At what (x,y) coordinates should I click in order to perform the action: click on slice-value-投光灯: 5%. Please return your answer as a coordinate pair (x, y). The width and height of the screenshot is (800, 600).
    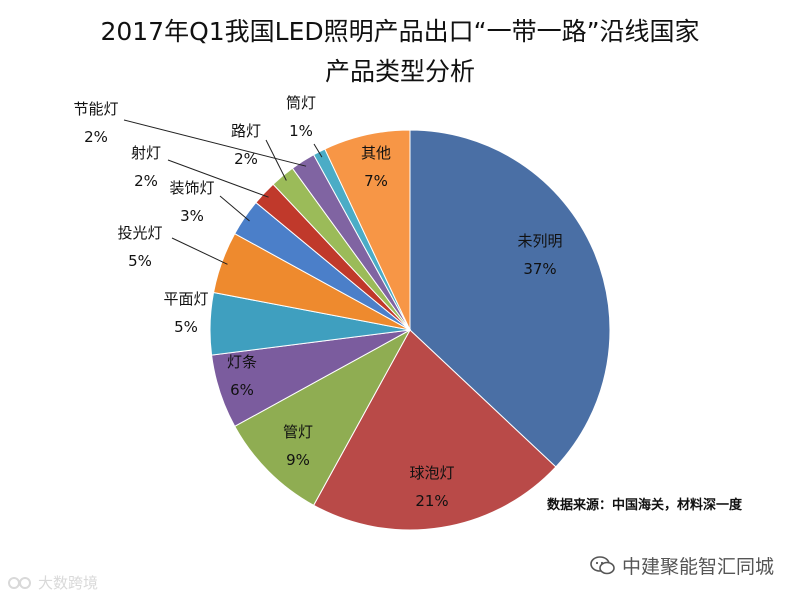
    Looking at the image, I should click on (140, 261).